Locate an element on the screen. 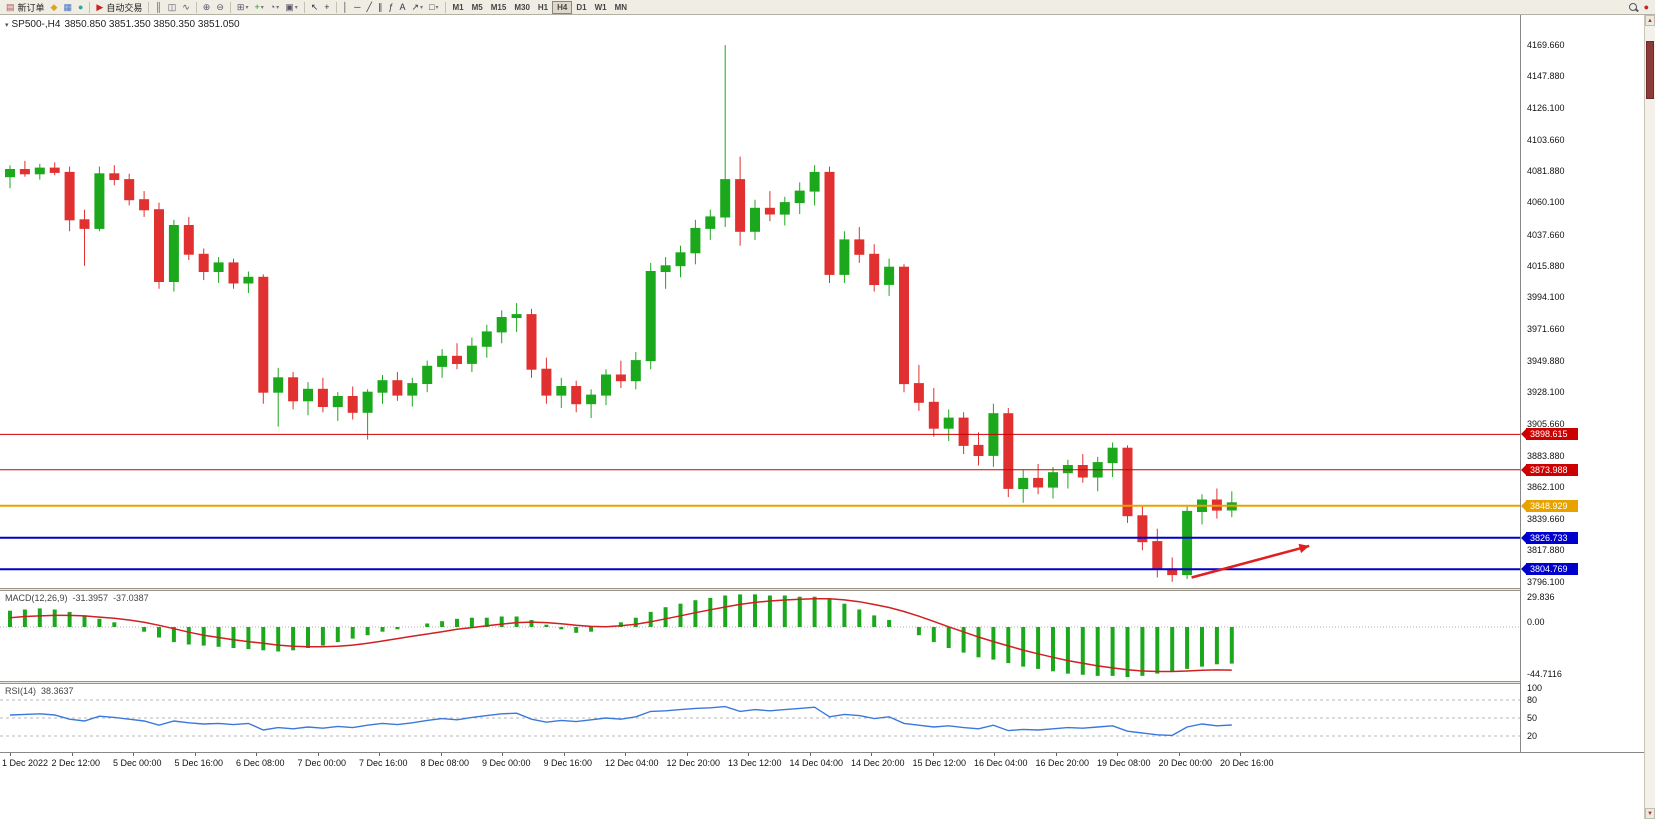  time-axis-label: 12 Dec 20:00 is located at coordinates (693, 763).